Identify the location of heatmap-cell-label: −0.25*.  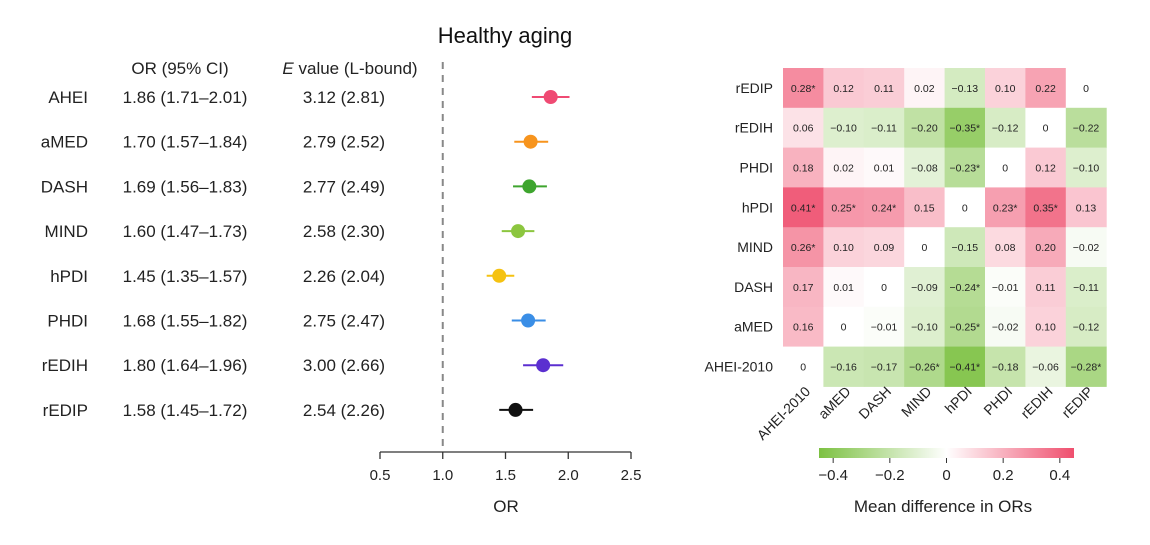
(964, 328).